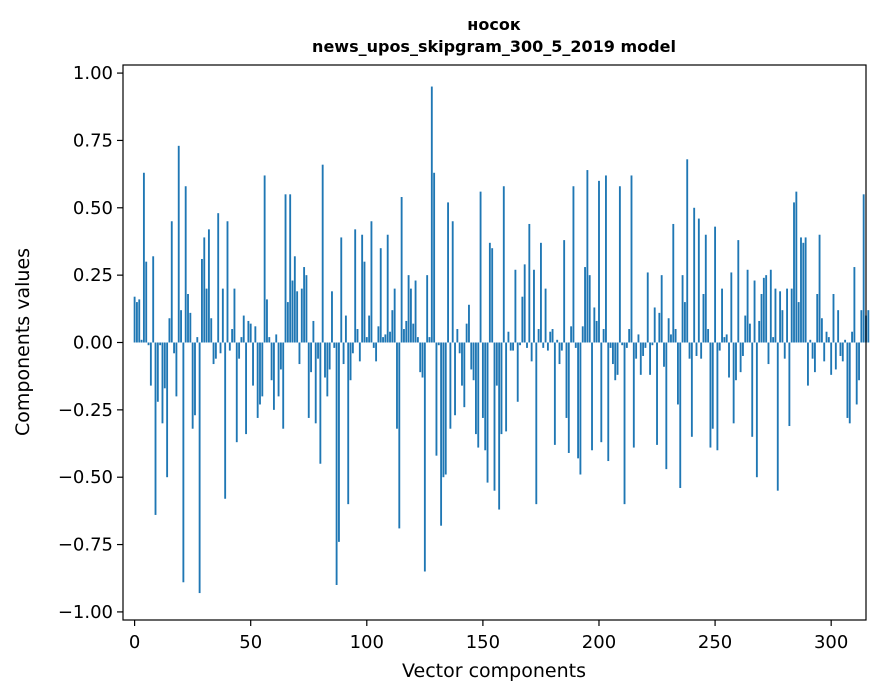 This screenshot has height=696, width=880. Describe the element at coordinates (93, 73) in the screenshot. I see `y-tick-label: 1.00` at that location.